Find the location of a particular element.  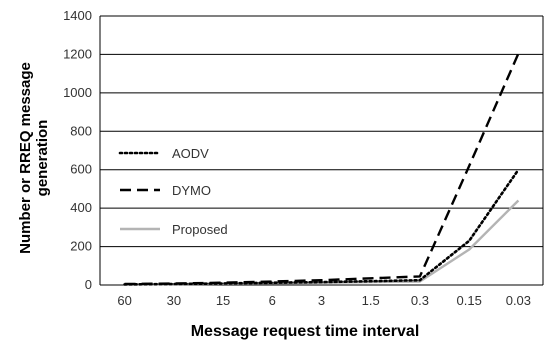

x-tick-label: 3 is located at coordinates (321, 300).